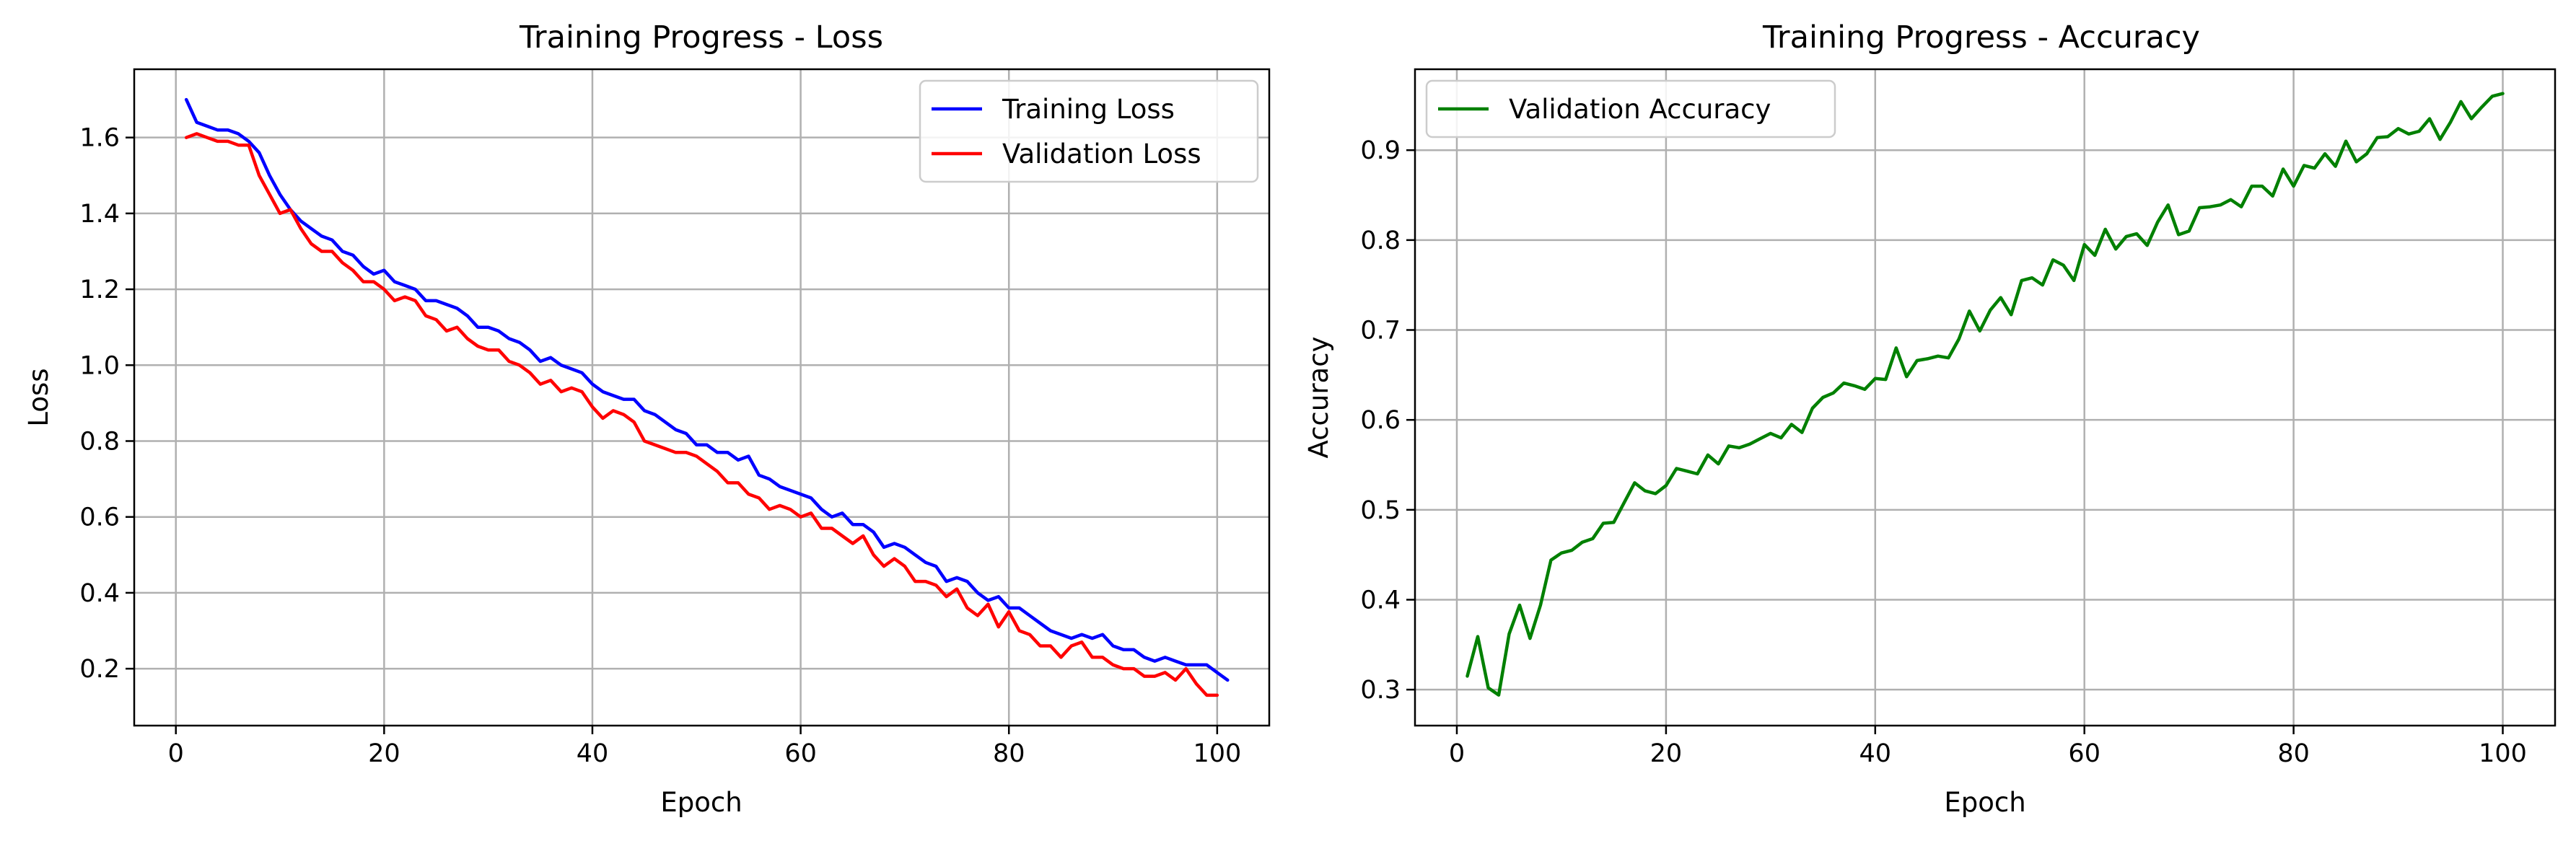  Describe the element at coordinates (1009, 753) in the screenshot. I see `loss-xtick-label: 80` at that location.